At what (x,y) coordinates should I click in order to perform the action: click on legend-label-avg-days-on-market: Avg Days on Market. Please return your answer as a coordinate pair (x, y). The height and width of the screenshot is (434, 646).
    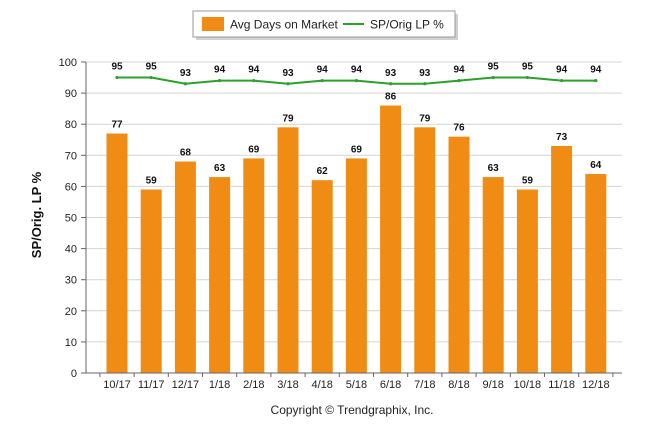
    Looking at the image, I should click on (284, 25).